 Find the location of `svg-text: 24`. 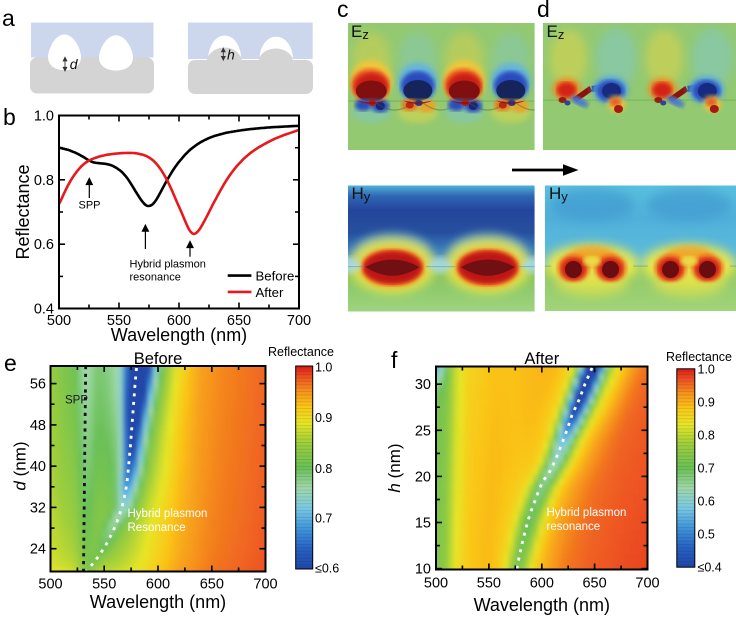

svg-text: 24 is located at coordinates (38, 550).